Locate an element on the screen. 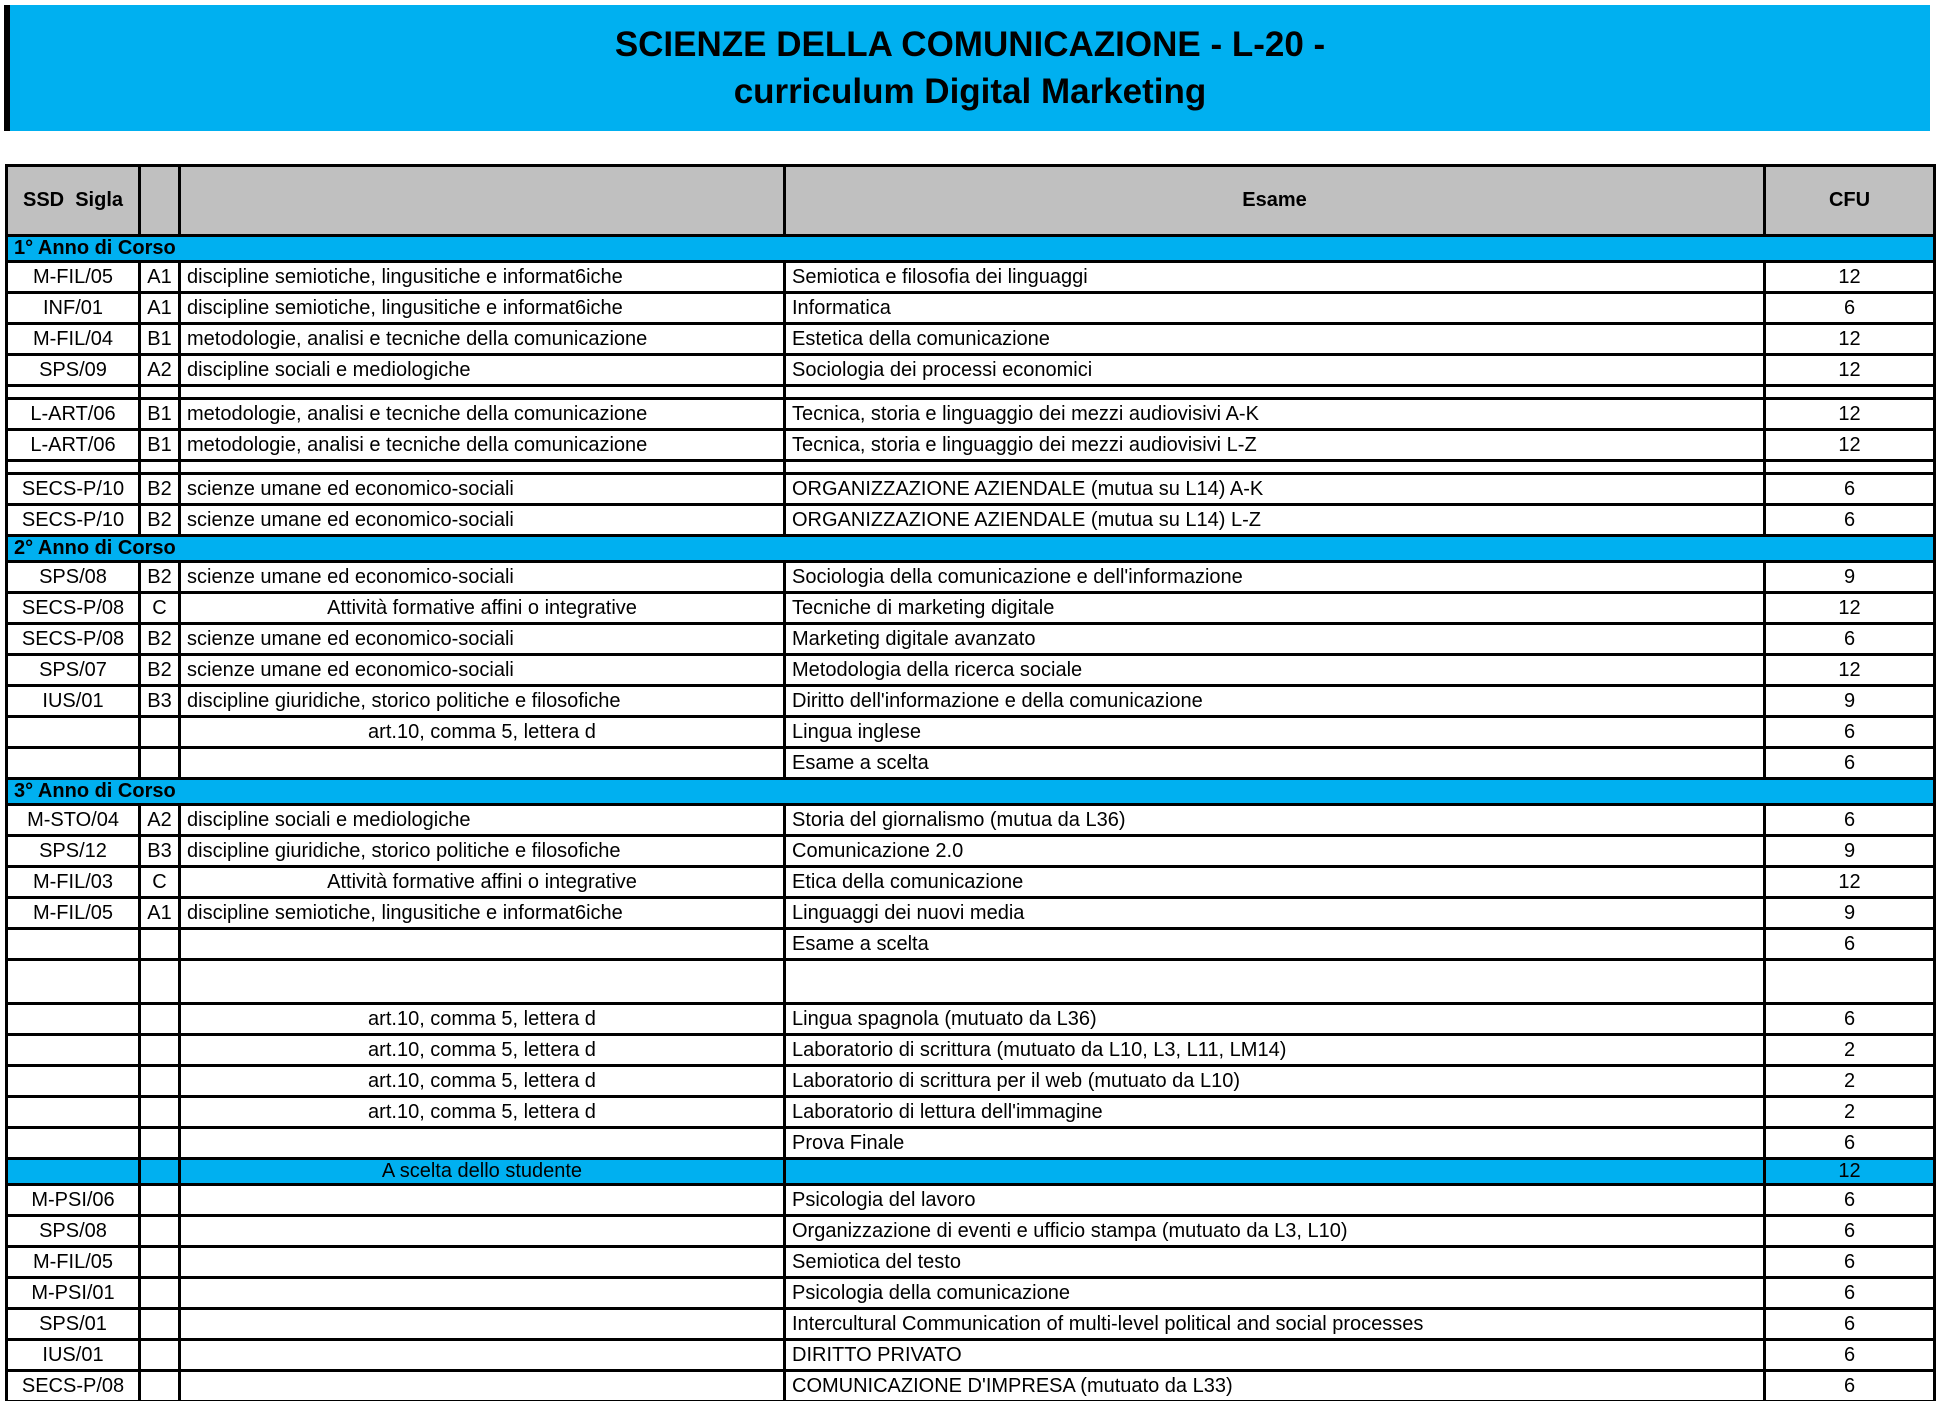 The width and height of the screenshot is (1939, 1401). header-empty-narrow is located at coordinates (159, 200).